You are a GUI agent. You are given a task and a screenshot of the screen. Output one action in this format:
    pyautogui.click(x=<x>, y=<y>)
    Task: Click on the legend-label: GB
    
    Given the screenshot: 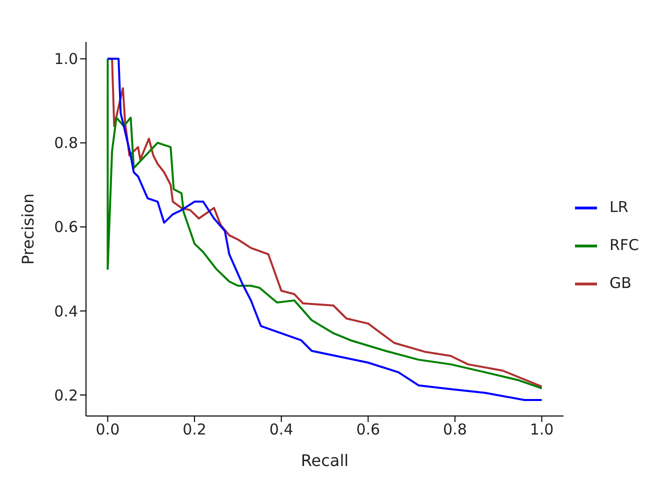 What is the action you would take?
    pyautogui.click(x=620, y=283)
    